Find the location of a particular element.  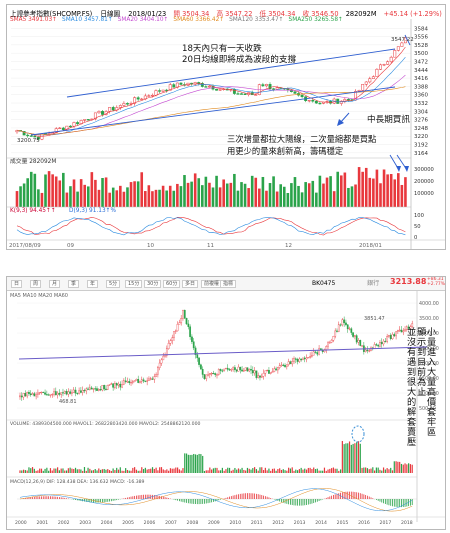

toolbar-button: 年 is located at coordinates (93, 284).